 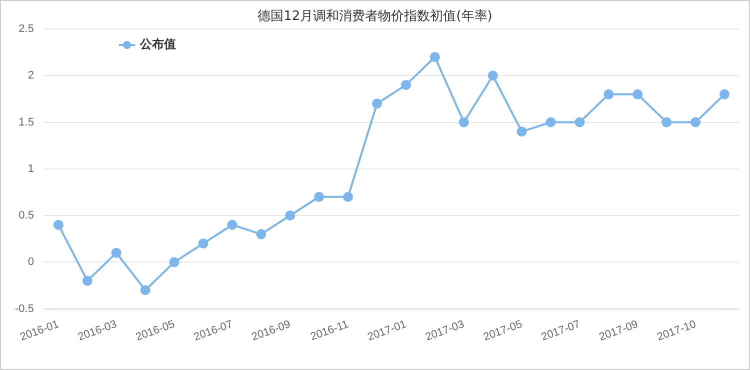 What do you see at coordinates (26, 29) in the screenshot?
I see `y-tick-label: 2.5` at bounding box center [26, 29].